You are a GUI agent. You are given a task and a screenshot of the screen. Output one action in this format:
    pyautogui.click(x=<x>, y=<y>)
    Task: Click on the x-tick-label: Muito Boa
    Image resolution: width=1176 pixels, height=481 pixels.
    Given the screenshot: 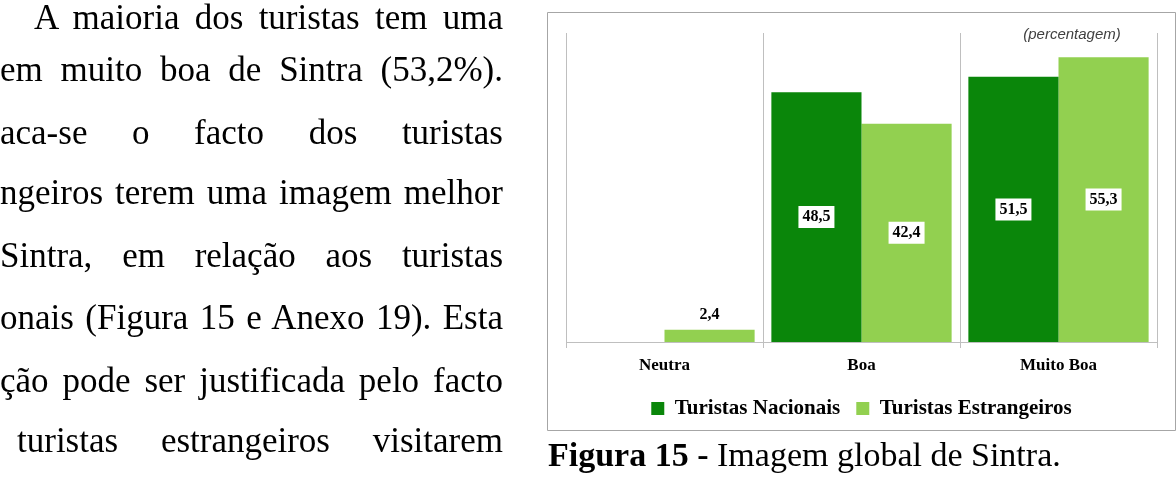 What is the action you would take?
    pyautogui.click(x=1059, y=364)
    